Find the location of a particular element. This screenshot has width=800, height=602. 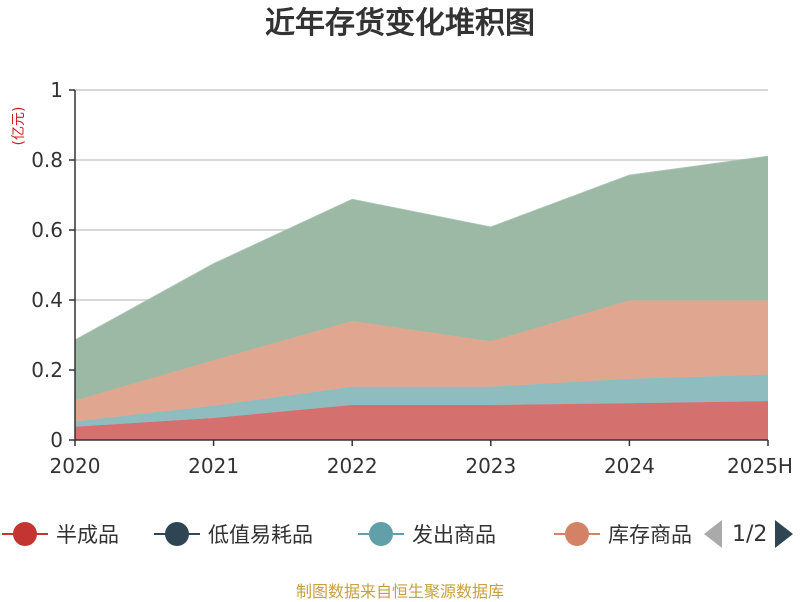

x-tick-label: 2021 is located at coordinates (213, 466).